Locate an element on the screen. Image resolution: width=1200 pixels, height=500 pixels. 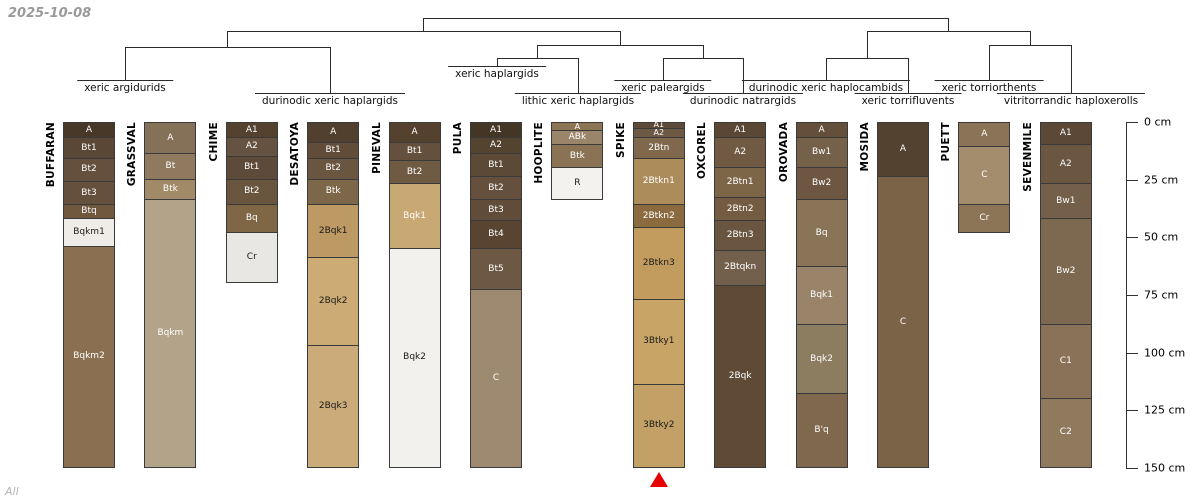
horizon-pula-a1: A1 is located at coordinates (496, 130).